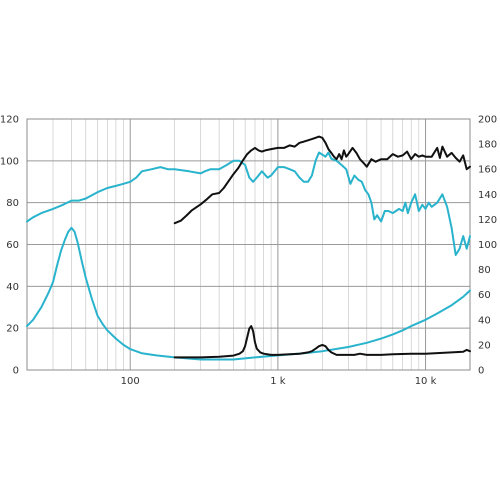 The height and width of the screenshot is (500, 500). What do you see at coordinates (484, 270) in the screenshot?
I see `y-tick-label-right: 80` at bounding box center [484, 270].